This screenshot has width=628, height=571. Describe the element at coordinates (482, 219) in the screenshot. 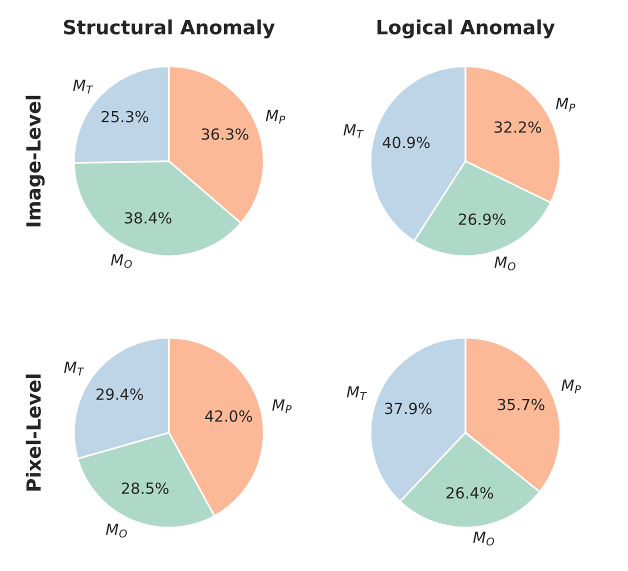

I see `data-label: 26.9%` at that location.